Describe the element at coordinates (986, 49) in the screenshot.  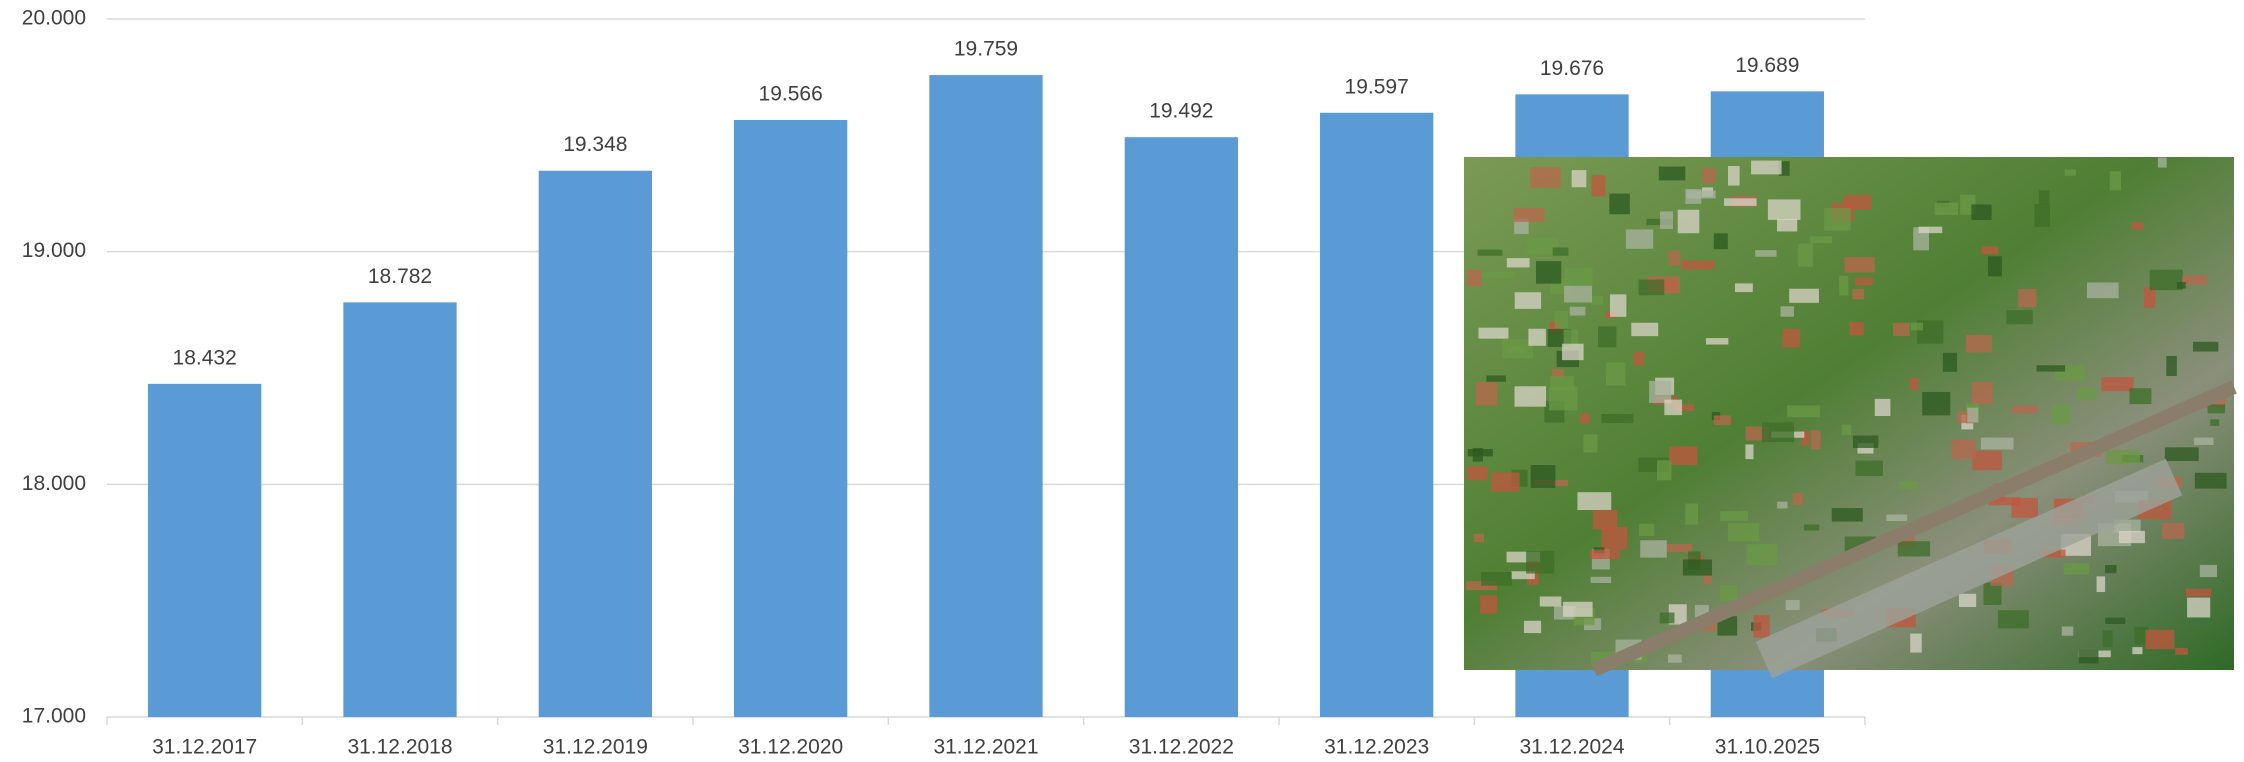
I see `data-label: 19.759` at that location.